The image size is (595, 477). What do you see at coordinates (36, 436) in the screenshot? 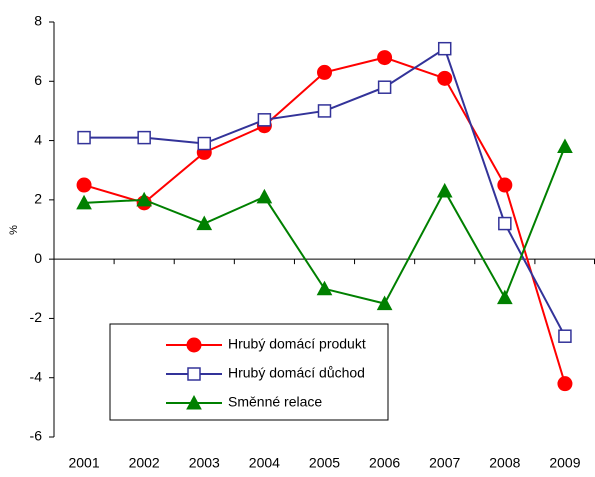
I see `y-tick-label: -6` at bounding box center [36, 436].